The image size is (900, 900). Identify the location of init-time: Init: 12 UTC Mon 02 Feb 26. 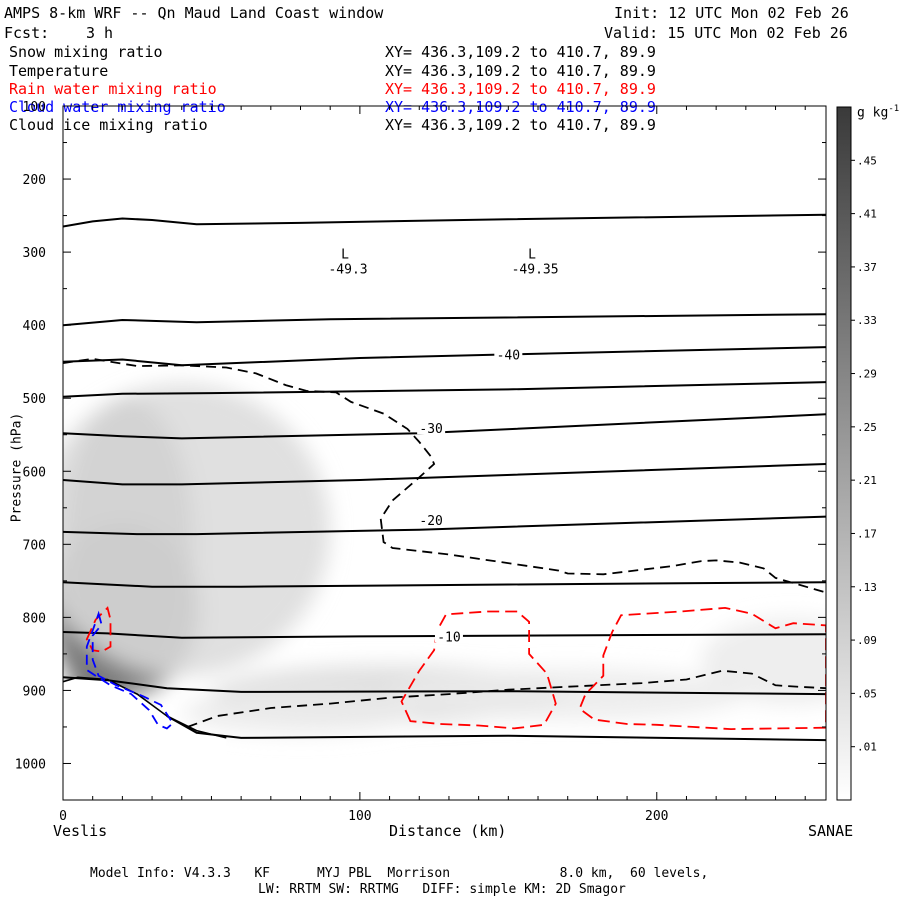
(731, 13).